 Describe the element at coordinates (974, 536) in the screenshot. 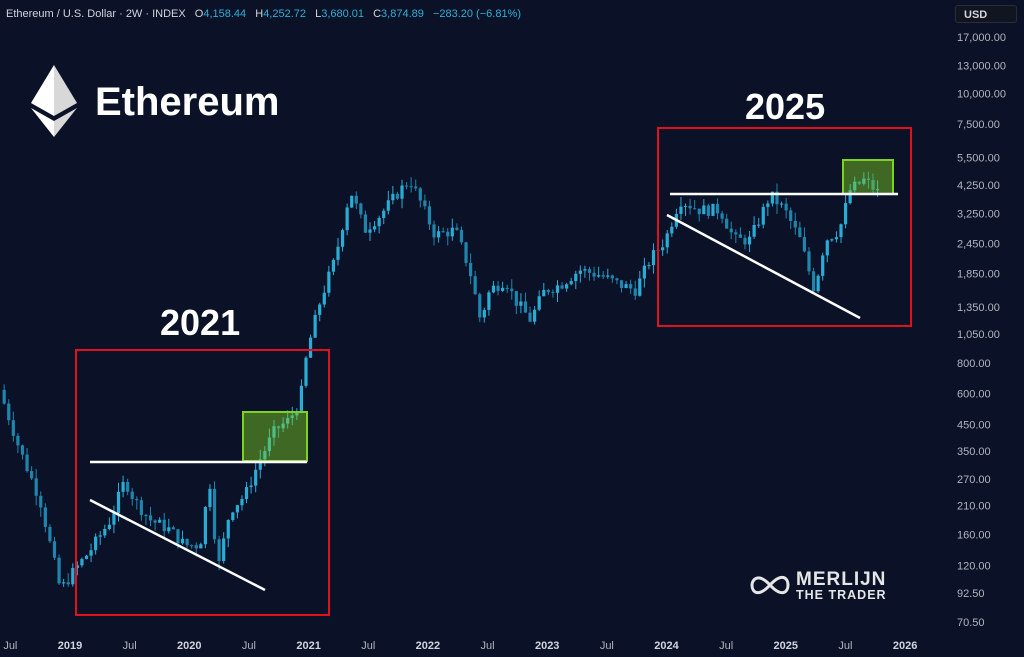

I see `y-tick-label: 160.00` at that location.